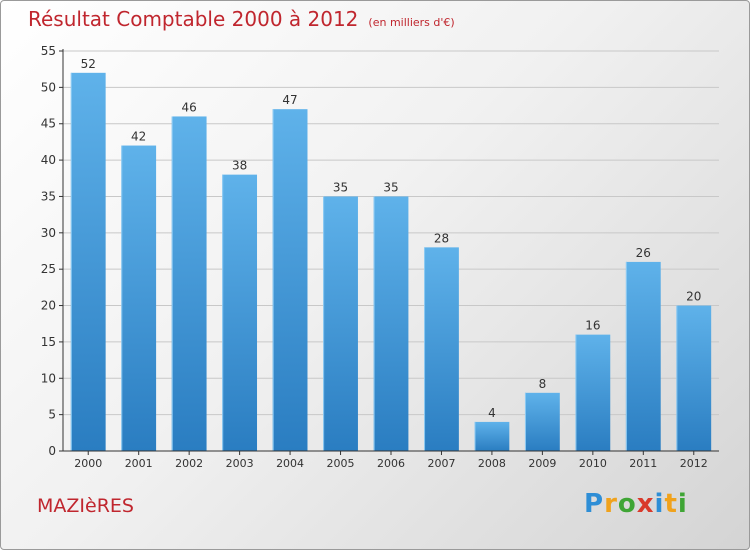 This screenshot has width=750, height=550. Describe the element at coordinates (48, 378) in the screenshot. I see `y-tick-label: 10` at that location.